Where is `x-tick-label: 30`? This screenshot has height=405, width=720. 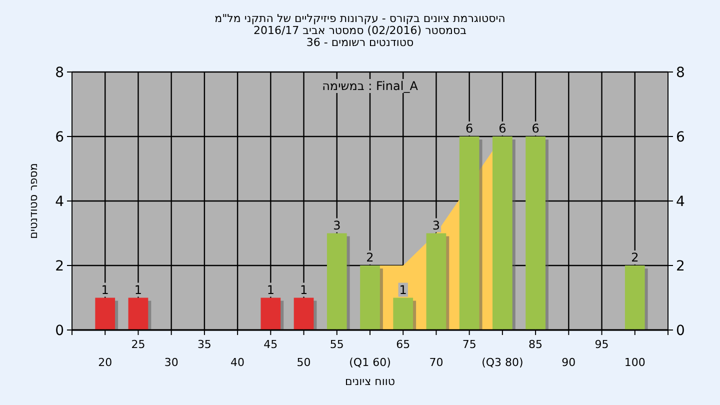
x-tick-label: 30 is located at coordinates (171, 362).